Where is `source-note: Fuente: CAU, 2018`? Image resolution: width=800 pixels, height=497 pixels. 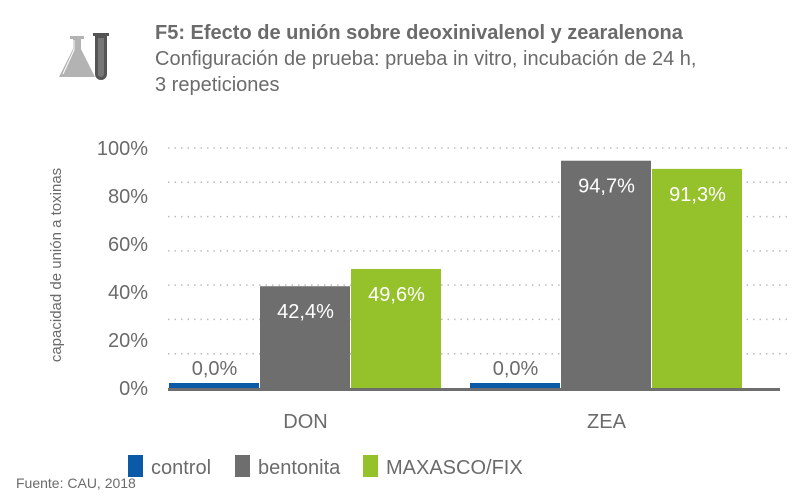
source-note: Fuente: CAU, 2018 is located at coordinates (76, 483).